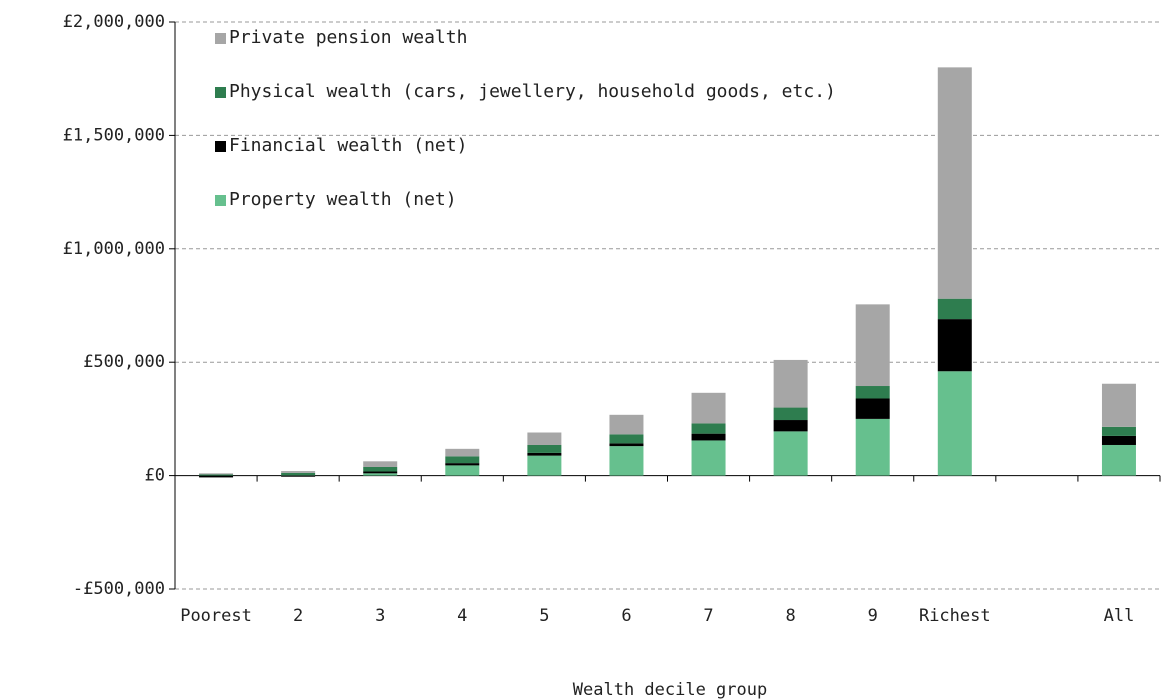  Describe the element at coordinates (114, 249) in the screenshot. I see `y-tick-label: £1,000,000` at that location.